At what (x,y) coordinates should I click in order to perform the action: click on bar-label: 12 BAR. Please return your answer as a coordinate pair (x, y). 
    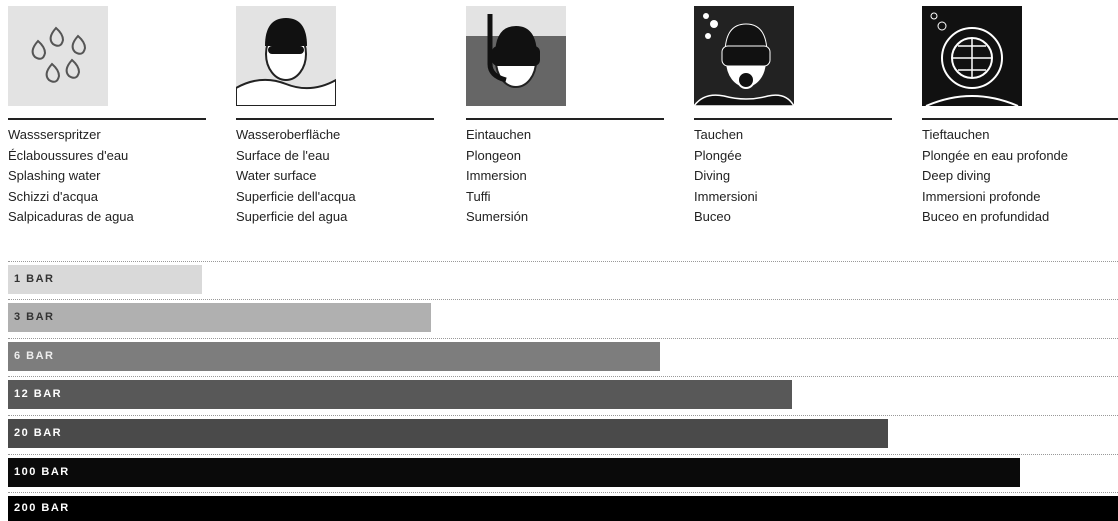
    Looking at the image, I should click on (38, 394).